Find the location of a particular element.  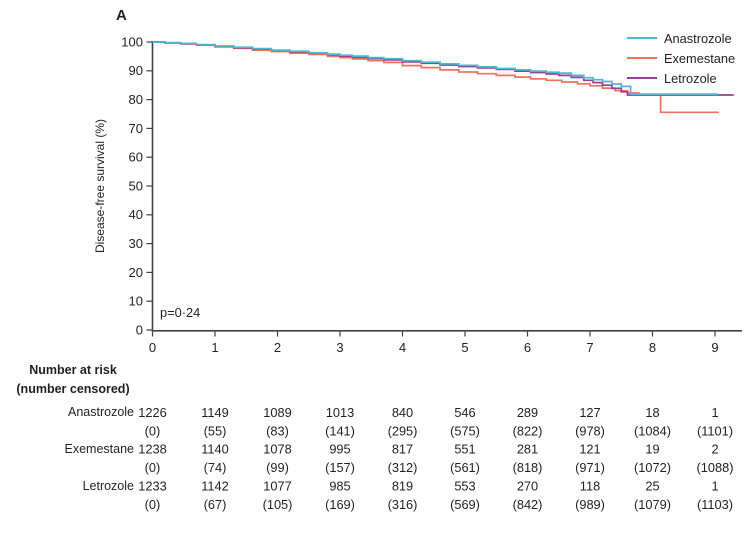

at-risk-count-letrozole: 553 is located at coordinates (464, 486).